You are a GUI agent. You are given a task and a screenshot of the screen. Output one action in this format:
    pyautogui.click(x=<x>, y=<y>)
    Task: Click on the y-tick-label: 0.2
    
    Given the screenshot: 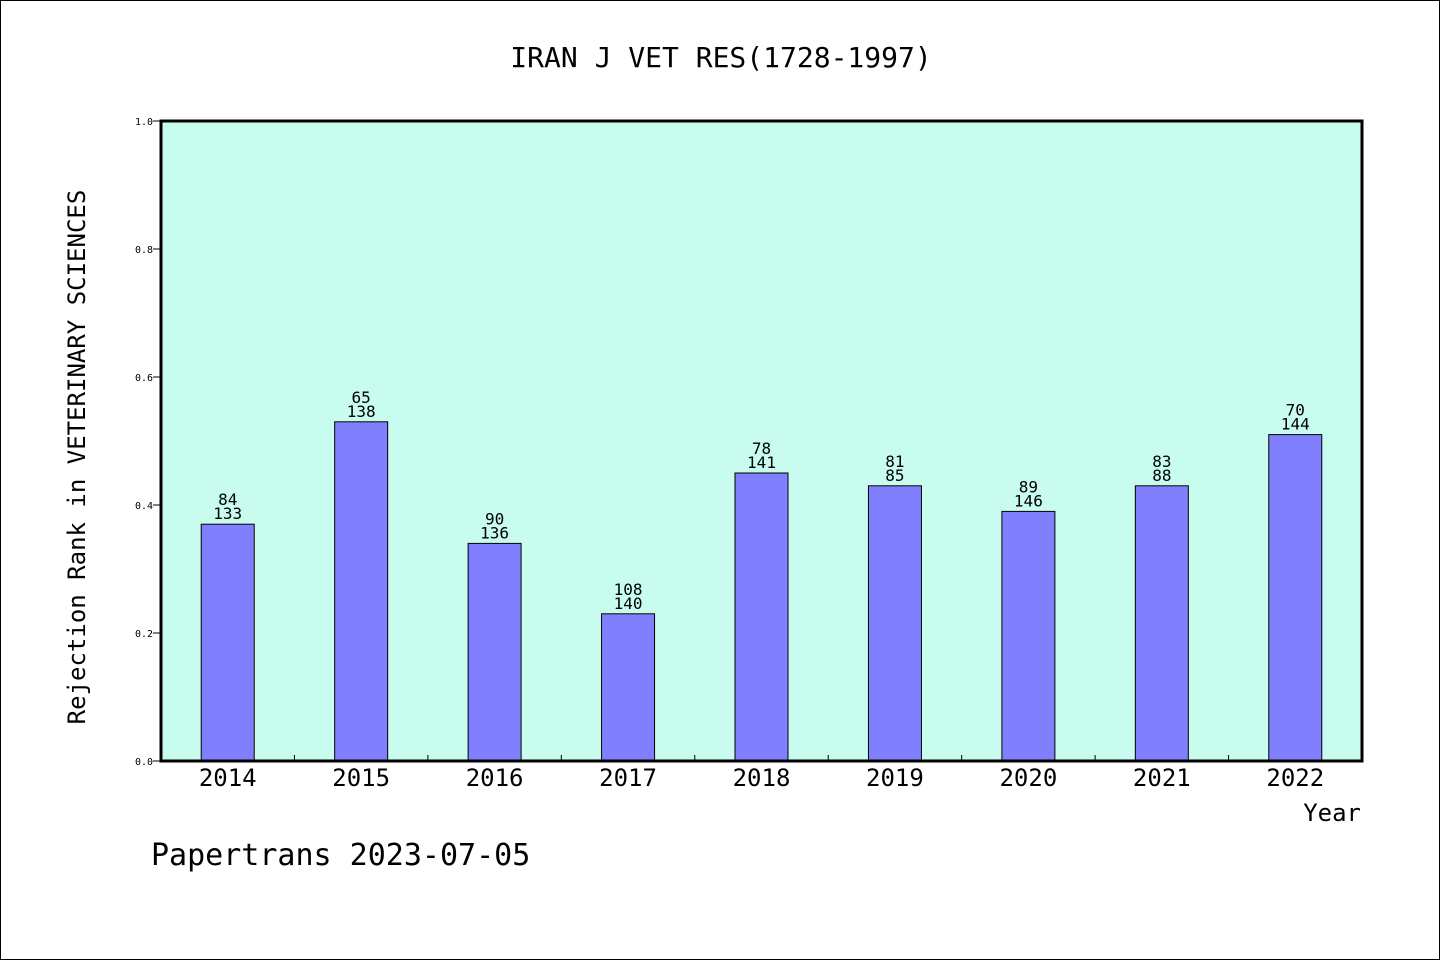 What is the action you would take?
    pyautogui.click(x=144, y=634)
    